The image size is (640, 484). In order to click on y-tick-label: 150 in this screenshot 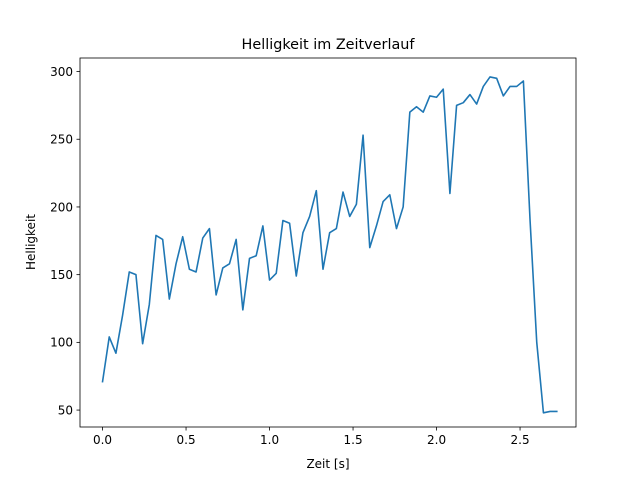, I will do `click(61, 275)`.